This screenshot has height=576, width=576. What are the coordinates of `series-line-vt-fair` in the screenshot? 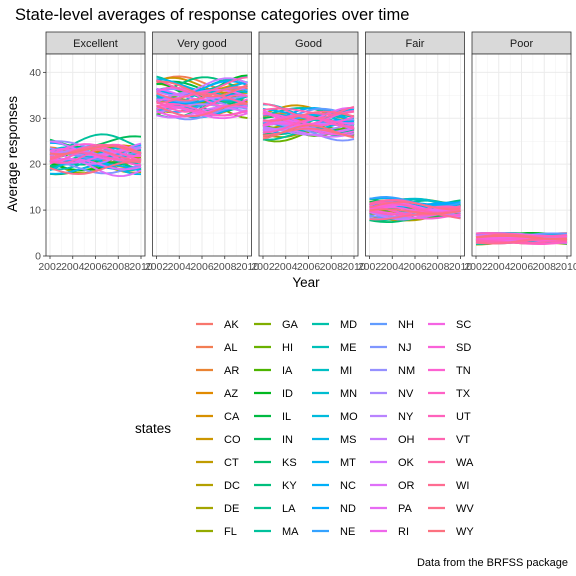 It's located at (415, 207).